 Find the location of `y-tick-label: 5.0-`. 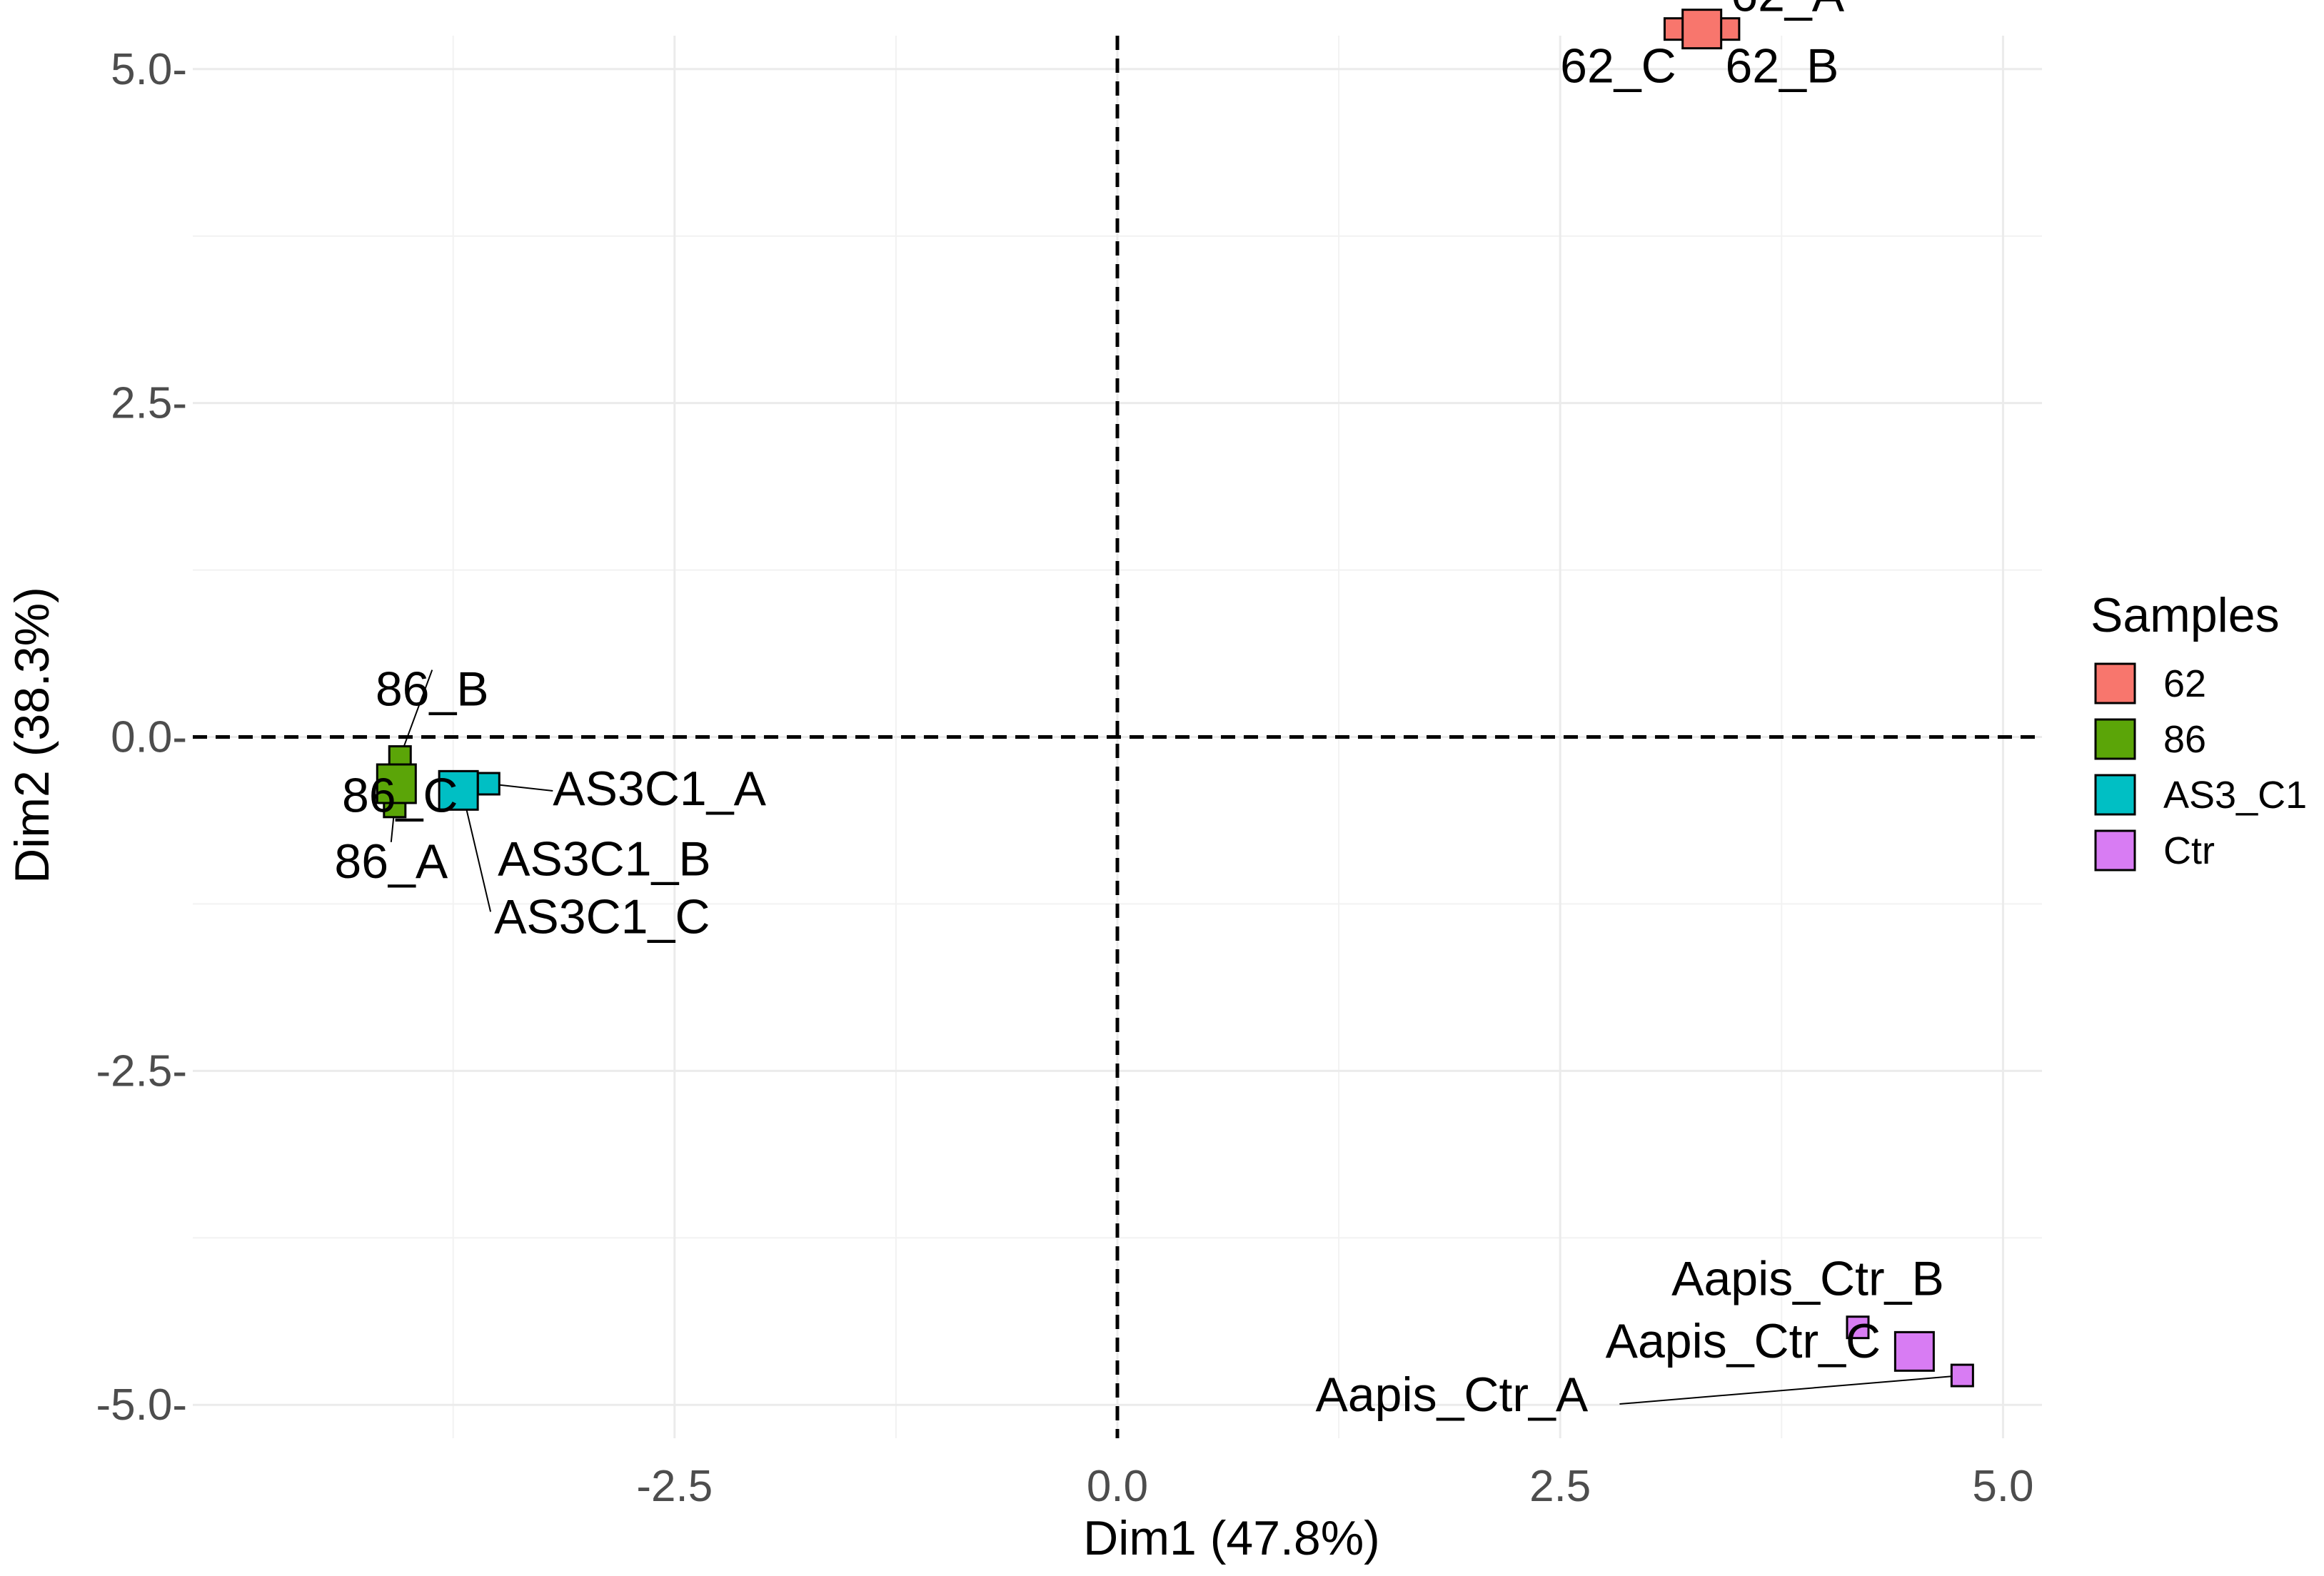

y-tick-label: 5.0- is located at coordinates (149, 69).